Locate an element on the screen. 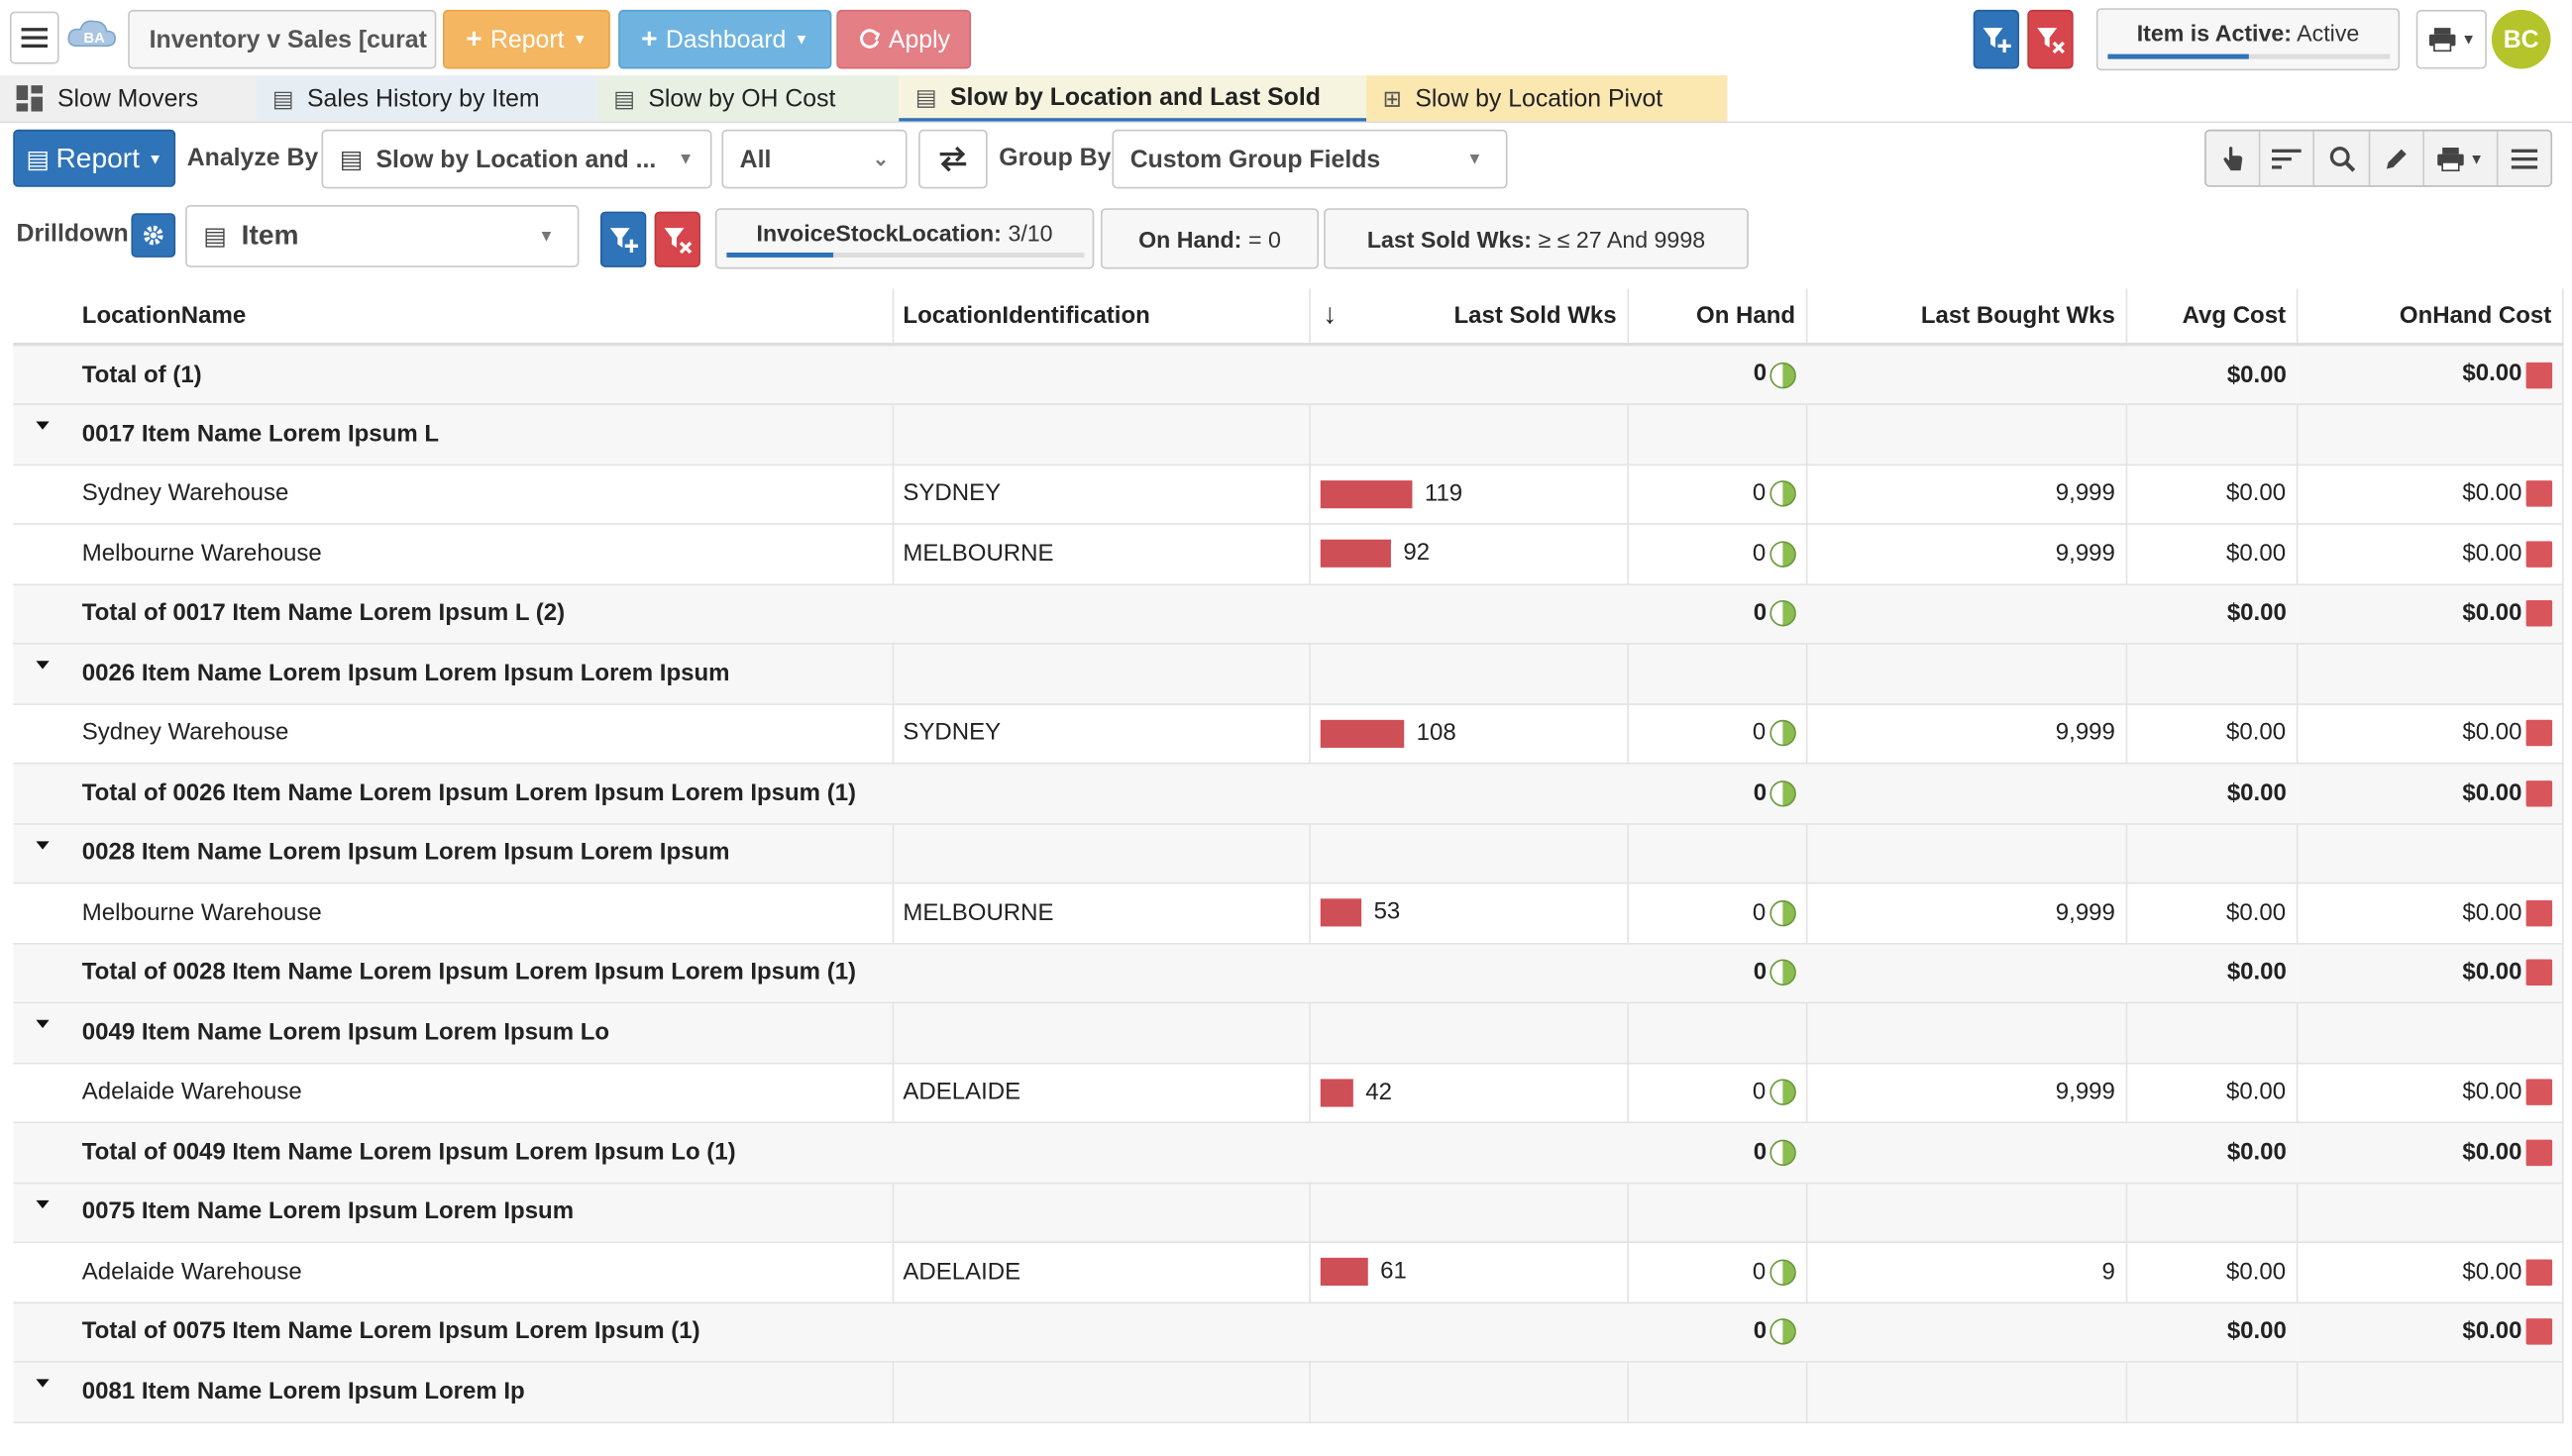  report-list-icon: ▤ is located at coordinates (215, 237).